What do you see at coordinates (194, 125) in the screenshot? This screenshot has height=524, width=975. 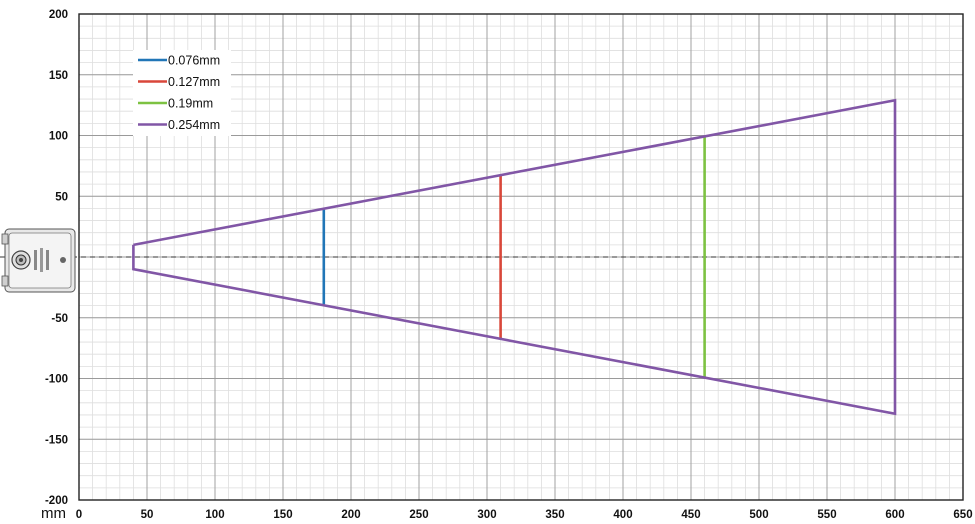 I see `legend-label: 0.254mm` at bounding box center [194, 125].